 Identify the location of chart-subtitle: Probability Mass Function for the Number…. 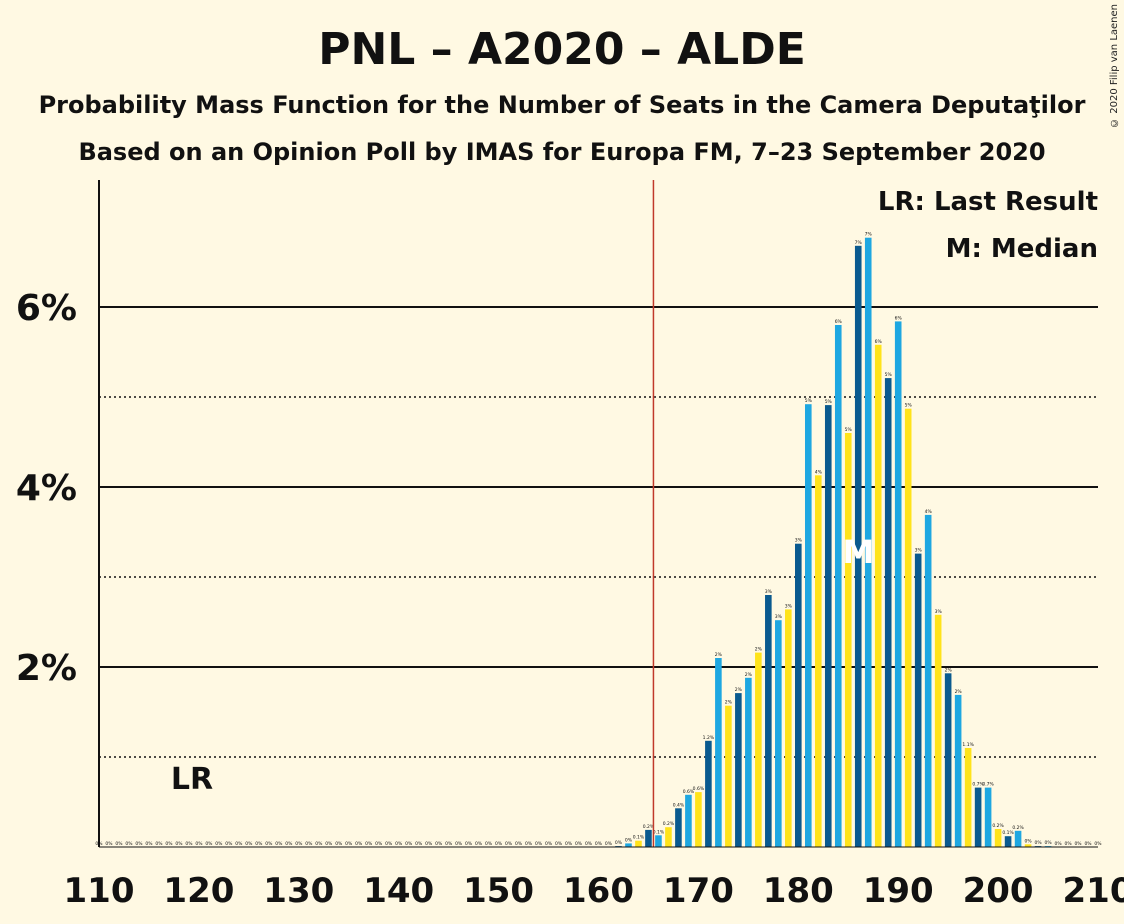
(562, 105).